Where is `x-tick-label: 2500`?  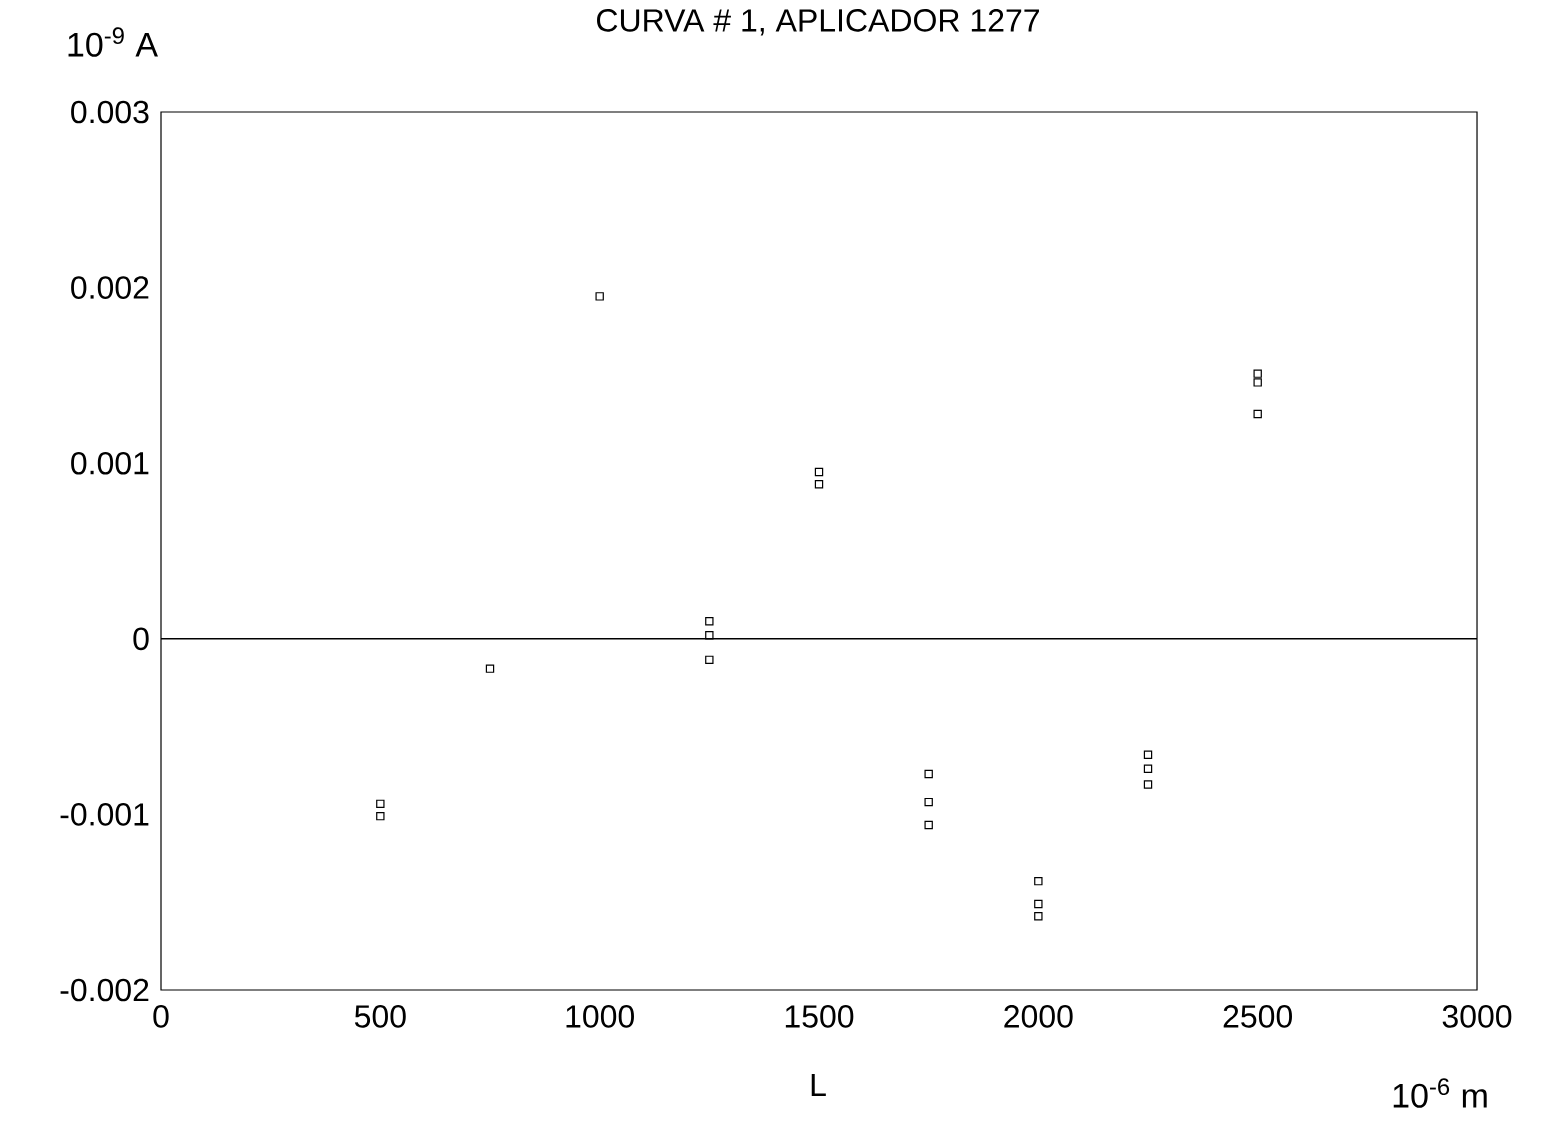 x-tick-label: 2500 is located at coordinates (1257, 1016).